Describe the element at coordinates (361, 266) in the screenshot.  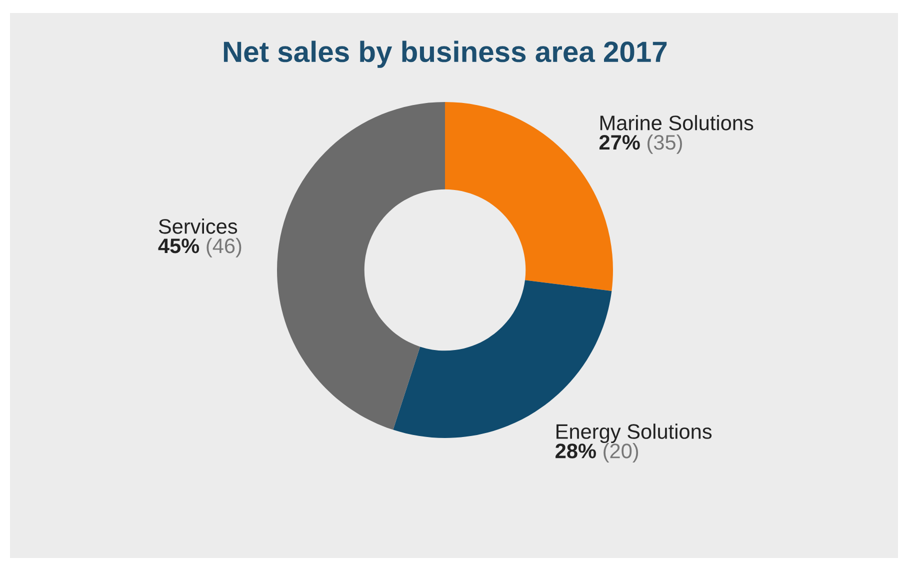
I see `donut-slice` at that location.